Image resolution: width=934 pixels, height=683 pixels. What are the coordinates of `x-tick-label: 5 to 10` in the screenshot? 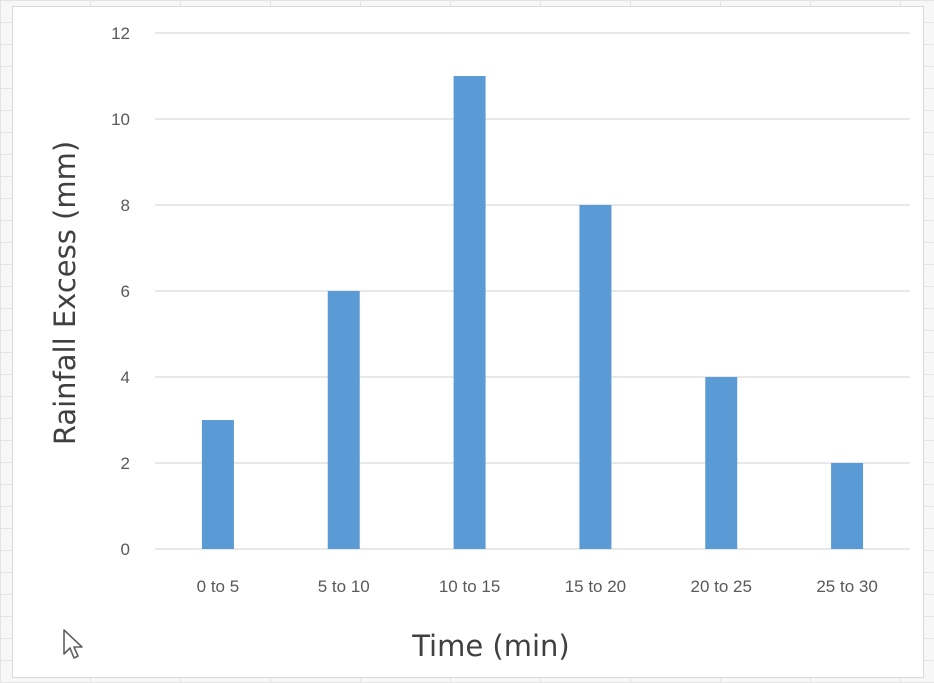 It's located at (344, 586).